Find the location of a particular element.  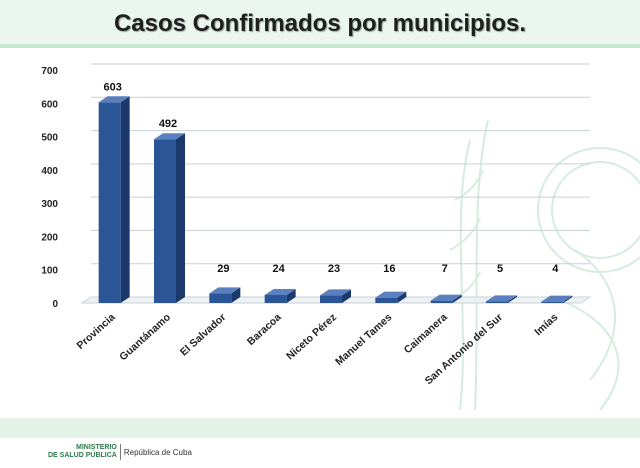

x-tick-label: Niceto Pérez is located at coordinates (311, 336).